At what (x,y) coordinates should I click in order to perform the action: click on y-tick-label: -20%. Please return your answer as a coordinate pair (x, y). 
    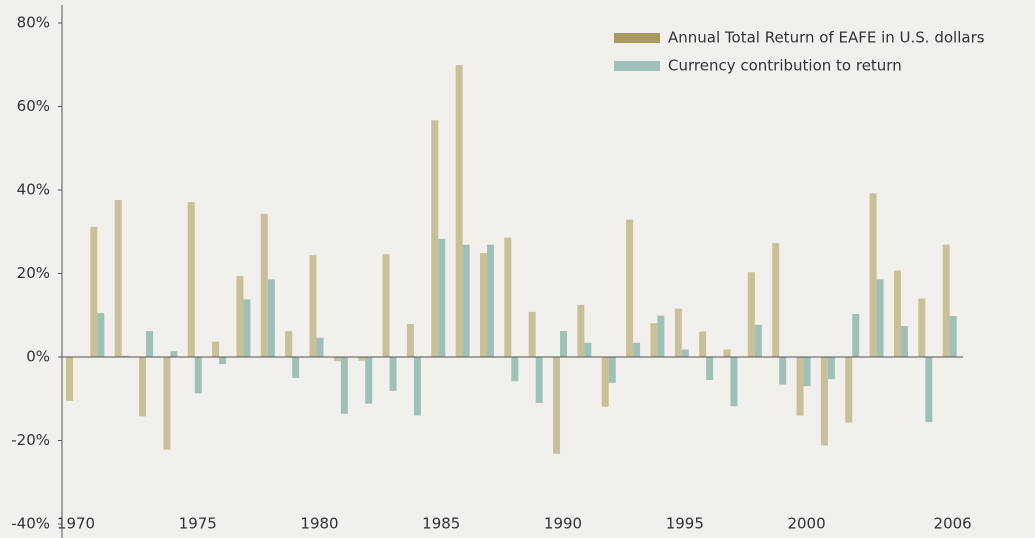
    Looking at the image, I should click on (30, 440).